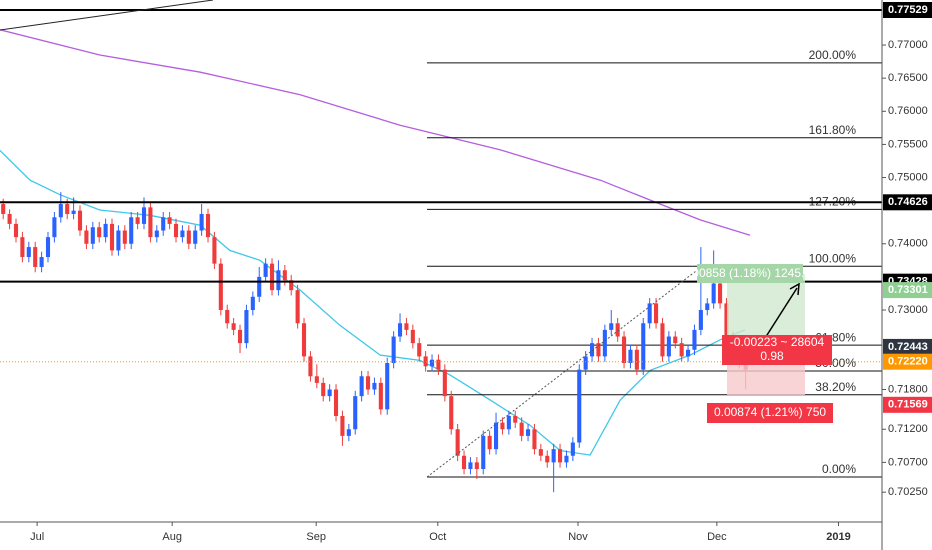 The image size is (932, 550). Describe the element at coordinates (908, 111) in the screenshot. I see `y-tick-label: 0.76000` at that location.